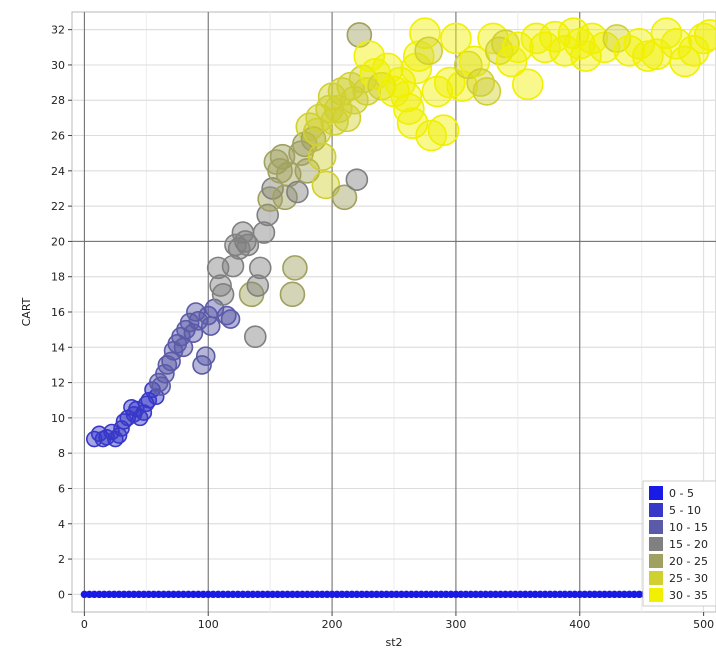 Image resolution: width=716 pixels, height=655 pixels. Describe the element at coordinates (58, 206) in the screenshot. I see `y-tick-label: 22` at that location.